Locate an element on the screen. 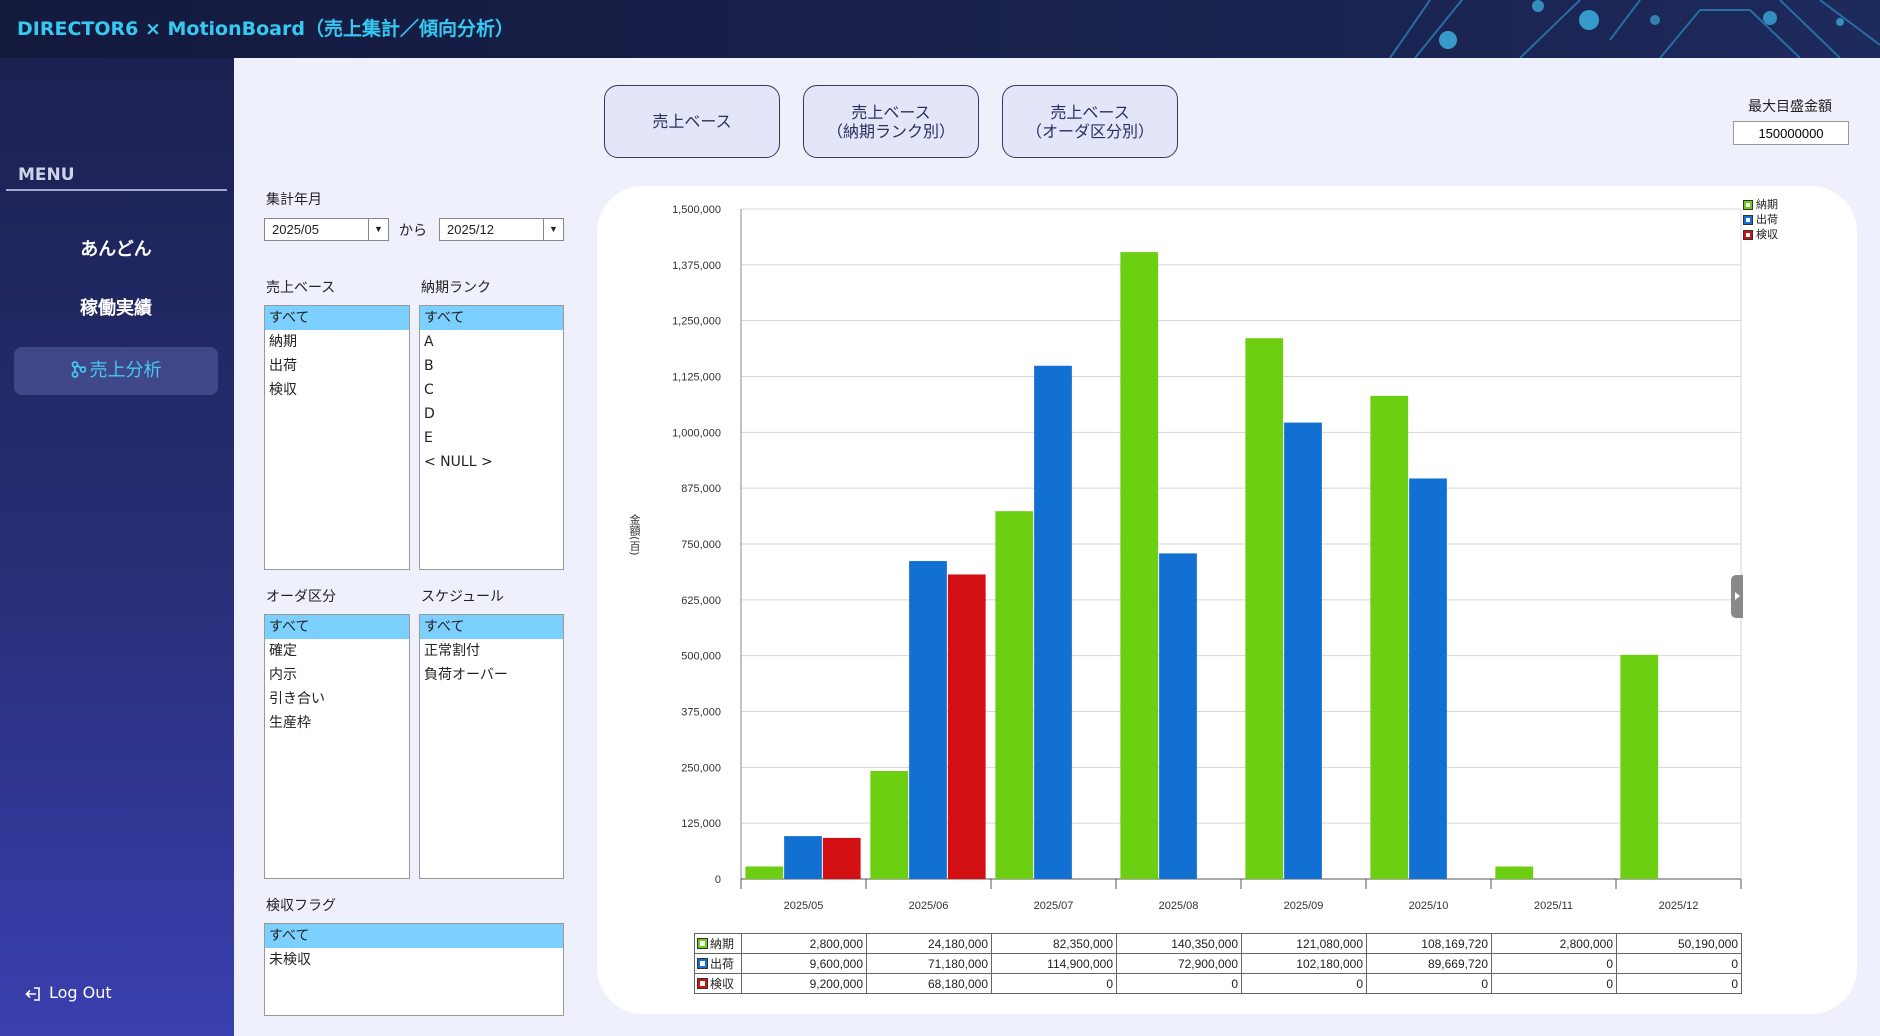 This screenshot has width=1880, height=1036. list-item: 未検収 is located at coordinates (290, 960).